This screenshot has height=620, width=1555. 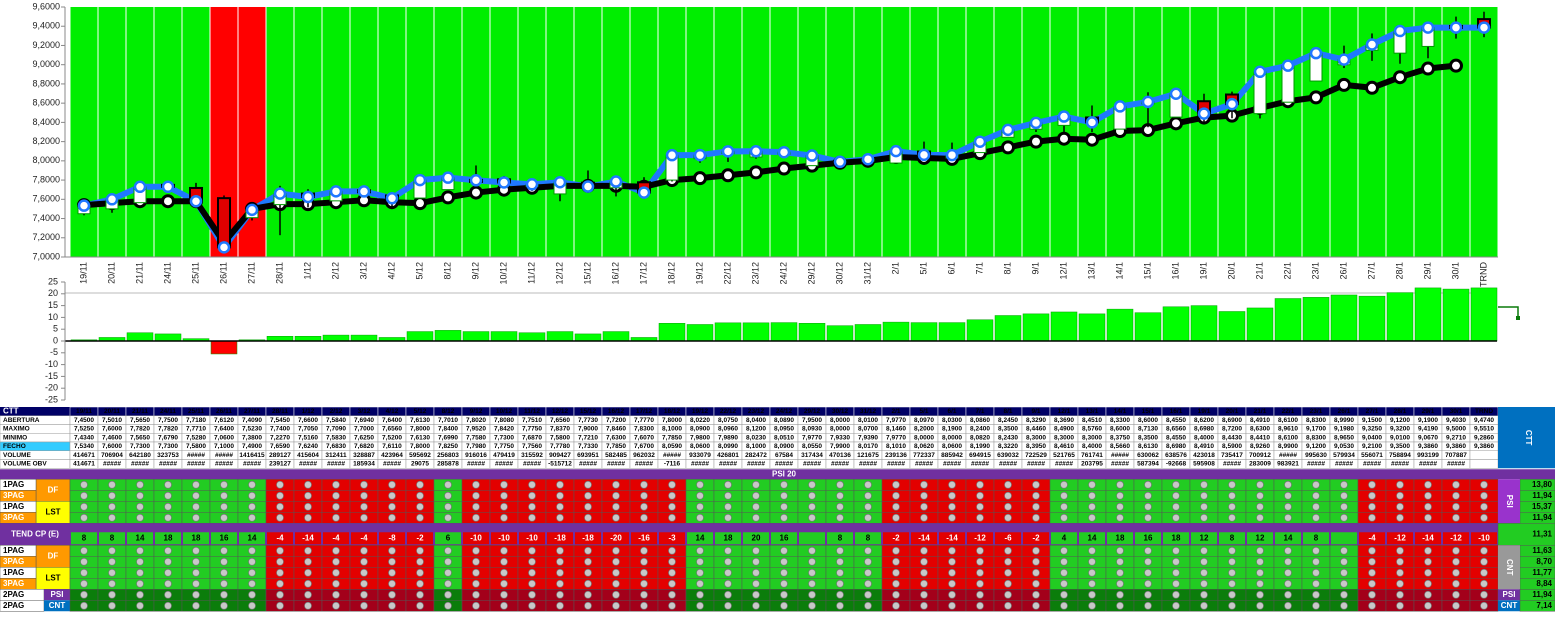 What do you see at coordinates (504, 429) in the screenshot?
I see `table-value: 7,8420` at bounding box center [504, 429].